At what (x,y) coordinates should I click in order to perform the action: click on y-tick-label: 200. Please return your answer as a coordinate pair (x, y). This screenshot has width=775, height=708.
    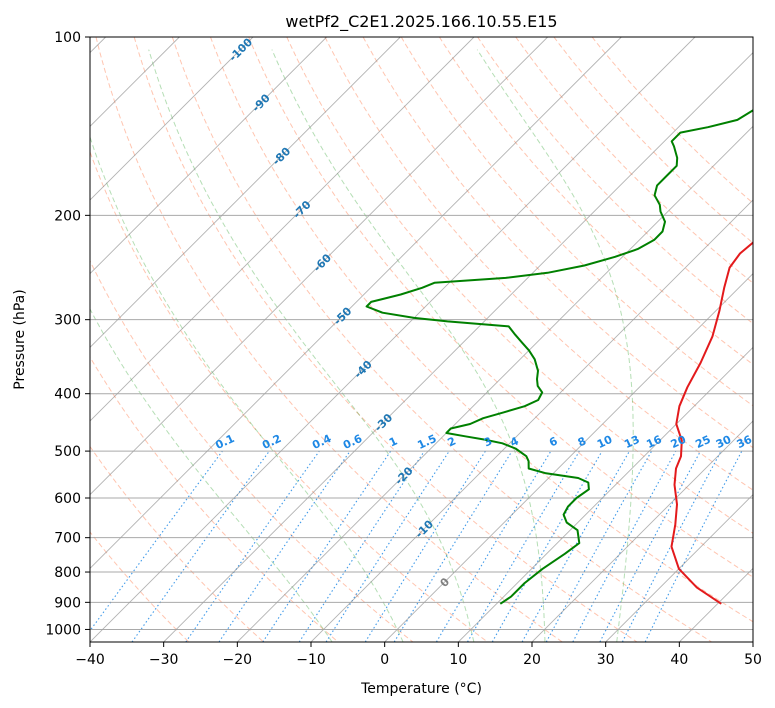
    Looking at the image, I should click on (67, 216).